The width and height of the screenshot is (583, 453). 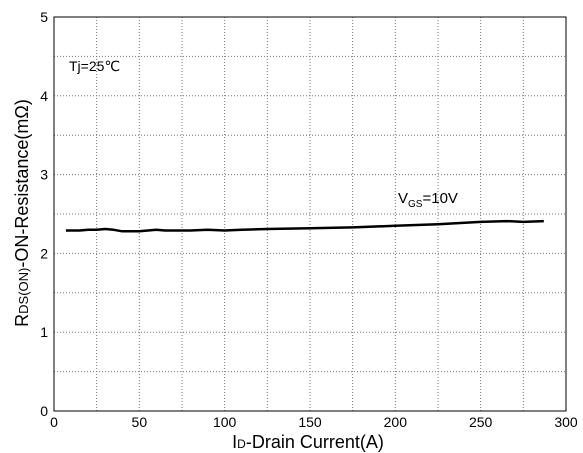 What do you see at coordinates (44, 175) in the screenshot?
I see `y-tick-label: 3` at bounding box center [44, 175].